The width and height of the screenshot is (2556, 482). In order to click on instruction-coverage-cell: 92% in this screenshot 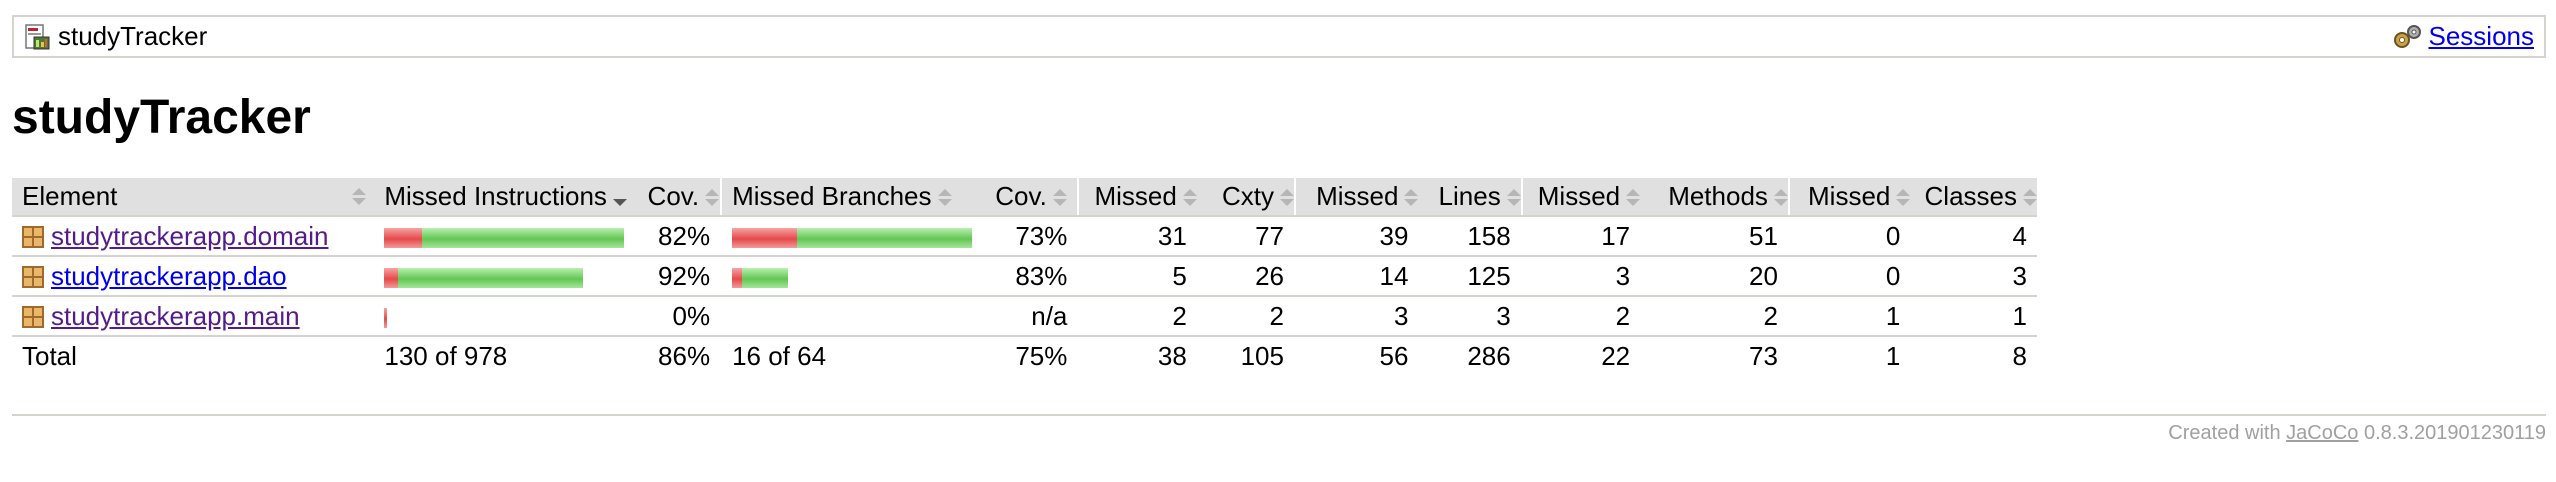, I will do `click(679, 276)`.